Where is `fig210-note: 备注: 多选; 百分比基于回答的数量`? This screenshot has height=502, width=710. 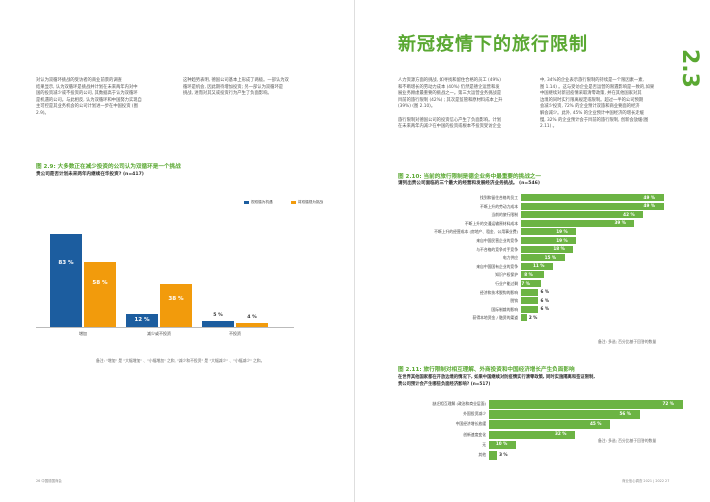
fig210-note: 备注: 多选; 百分比基于回答的数量 is located at coordinates (627, 341).